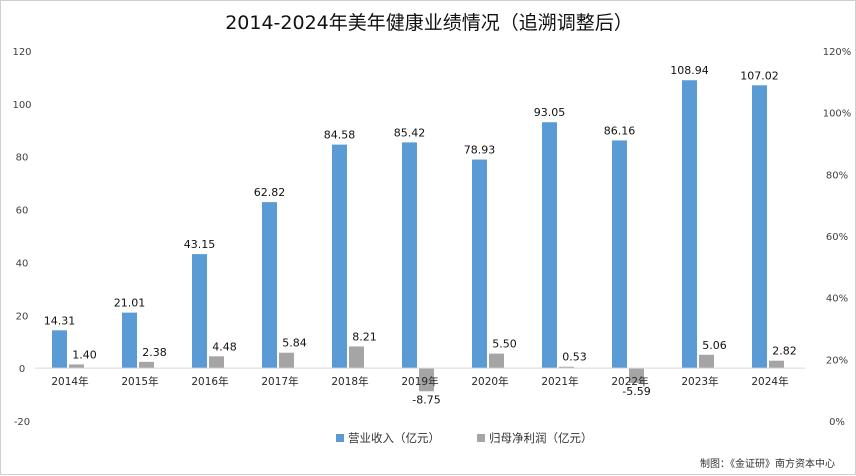 The image size is (856, 476). Describe the element at coordinates (429, 23) in the screenshot. I see `chart-title: 2014-2024年美年健康业绩情况（追溯调整后）` at that location.